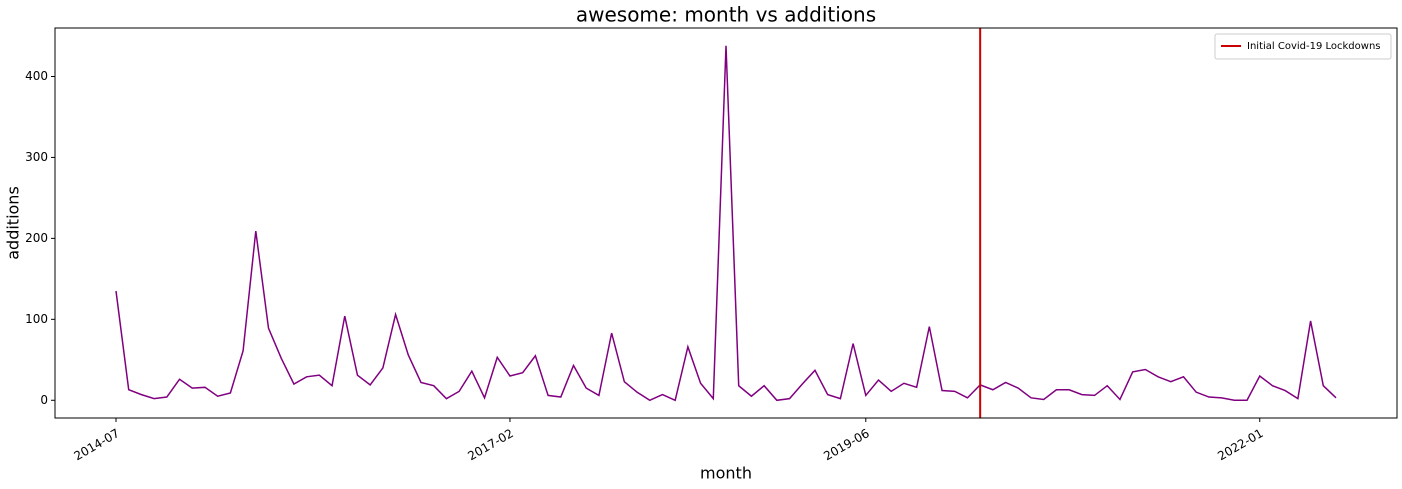  Describe the element at coordinates (36, 319) in the screenshot. I see `y-tick-label: 100` at that location.